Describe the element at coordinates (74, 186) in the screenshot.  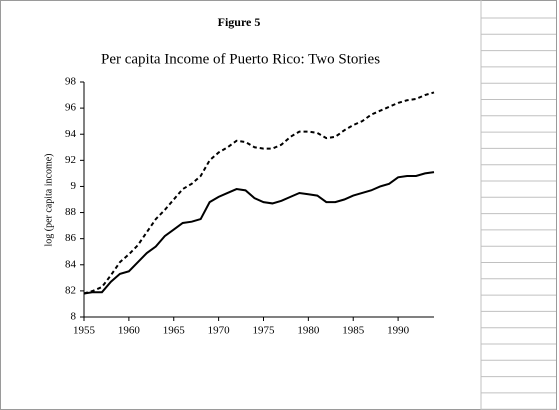
I see `y-tick-label: 9` at that location.